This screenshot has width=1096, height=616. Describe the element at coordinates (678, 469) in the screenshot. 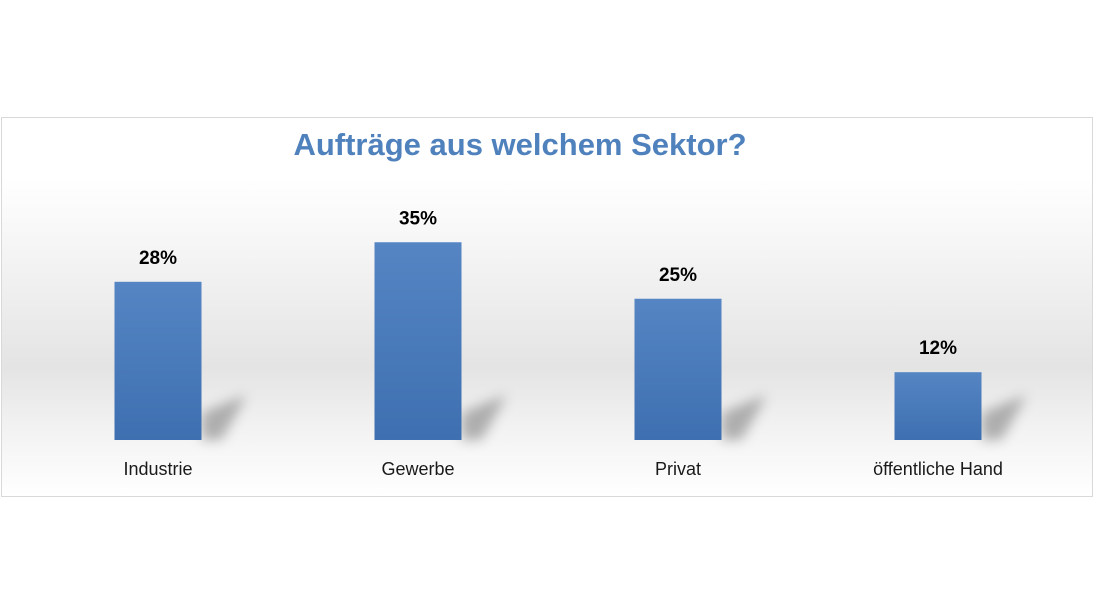

I see `category-label: Privat` at that location.